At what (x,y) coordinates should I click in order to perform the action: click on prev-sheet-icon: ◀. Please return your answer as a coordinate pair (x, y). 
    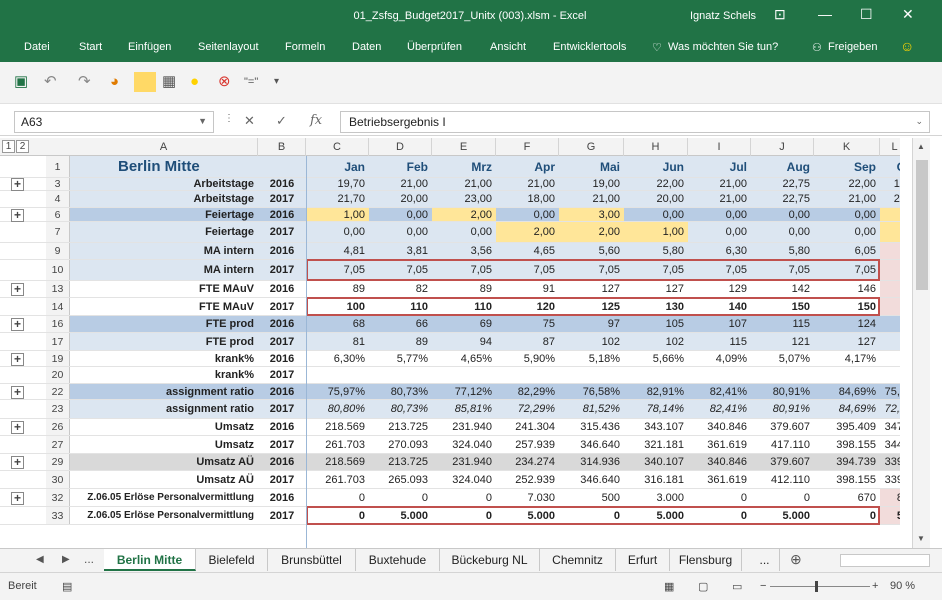
    Looking at the image, I should click on (40, 559).